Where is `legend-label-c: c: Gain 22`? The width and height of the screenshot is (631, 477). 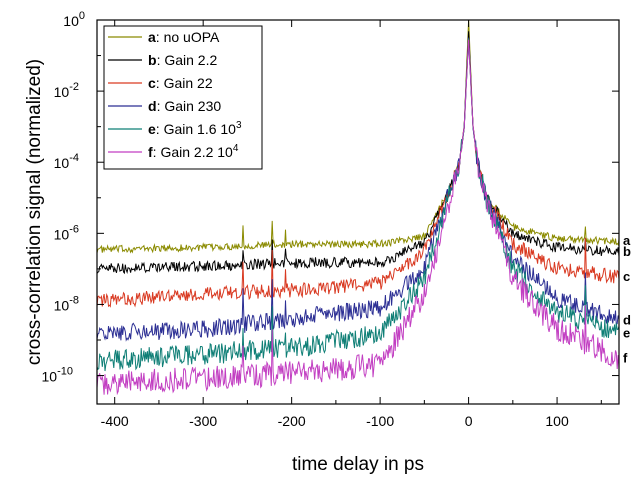
legend-label-c: c: Gain 22 is located at coordinates (180, 83).